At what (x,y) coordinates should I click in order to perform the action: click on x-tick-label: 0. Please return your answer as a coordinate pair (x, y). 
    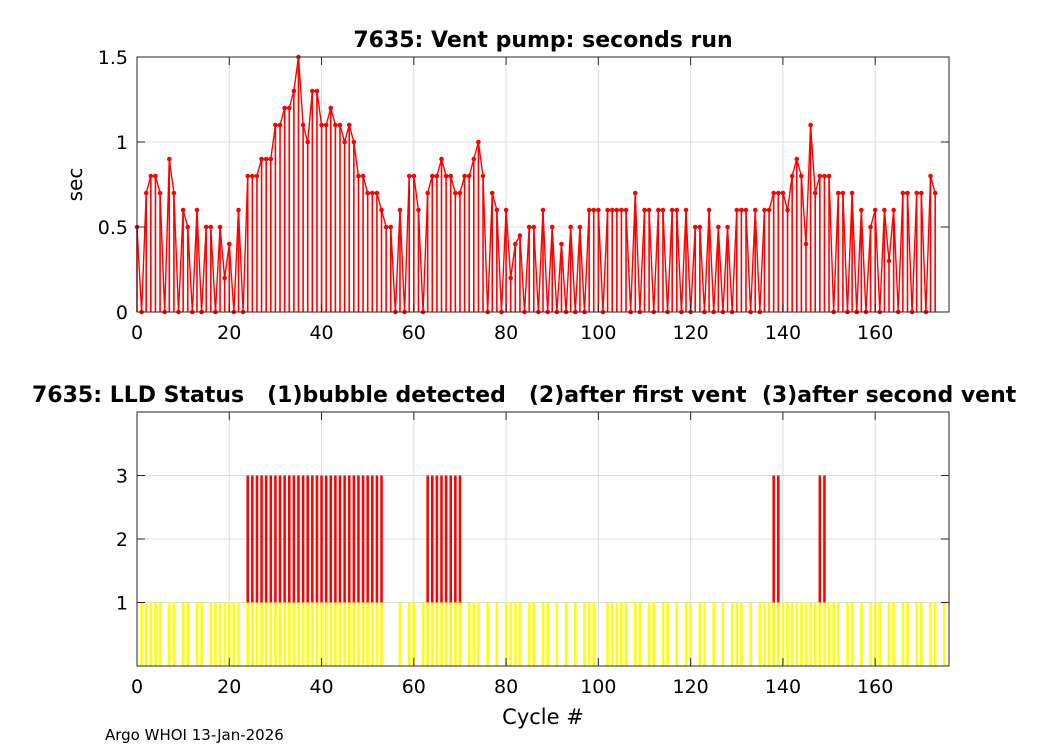
    Looking at the image, I should click on (137, 687).